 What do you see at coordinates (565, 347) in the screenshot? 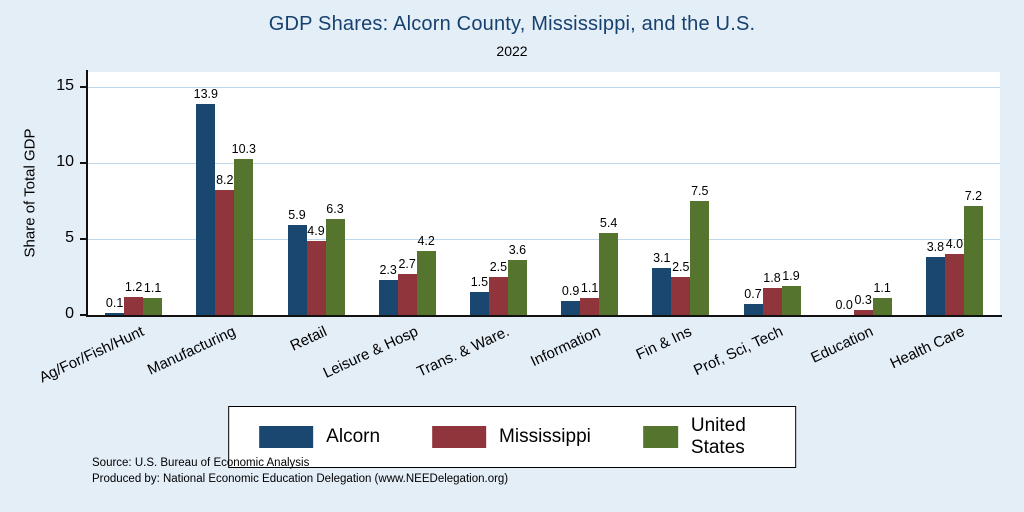
I see `x-axis-label: Information` at bounding box center [565, 347].